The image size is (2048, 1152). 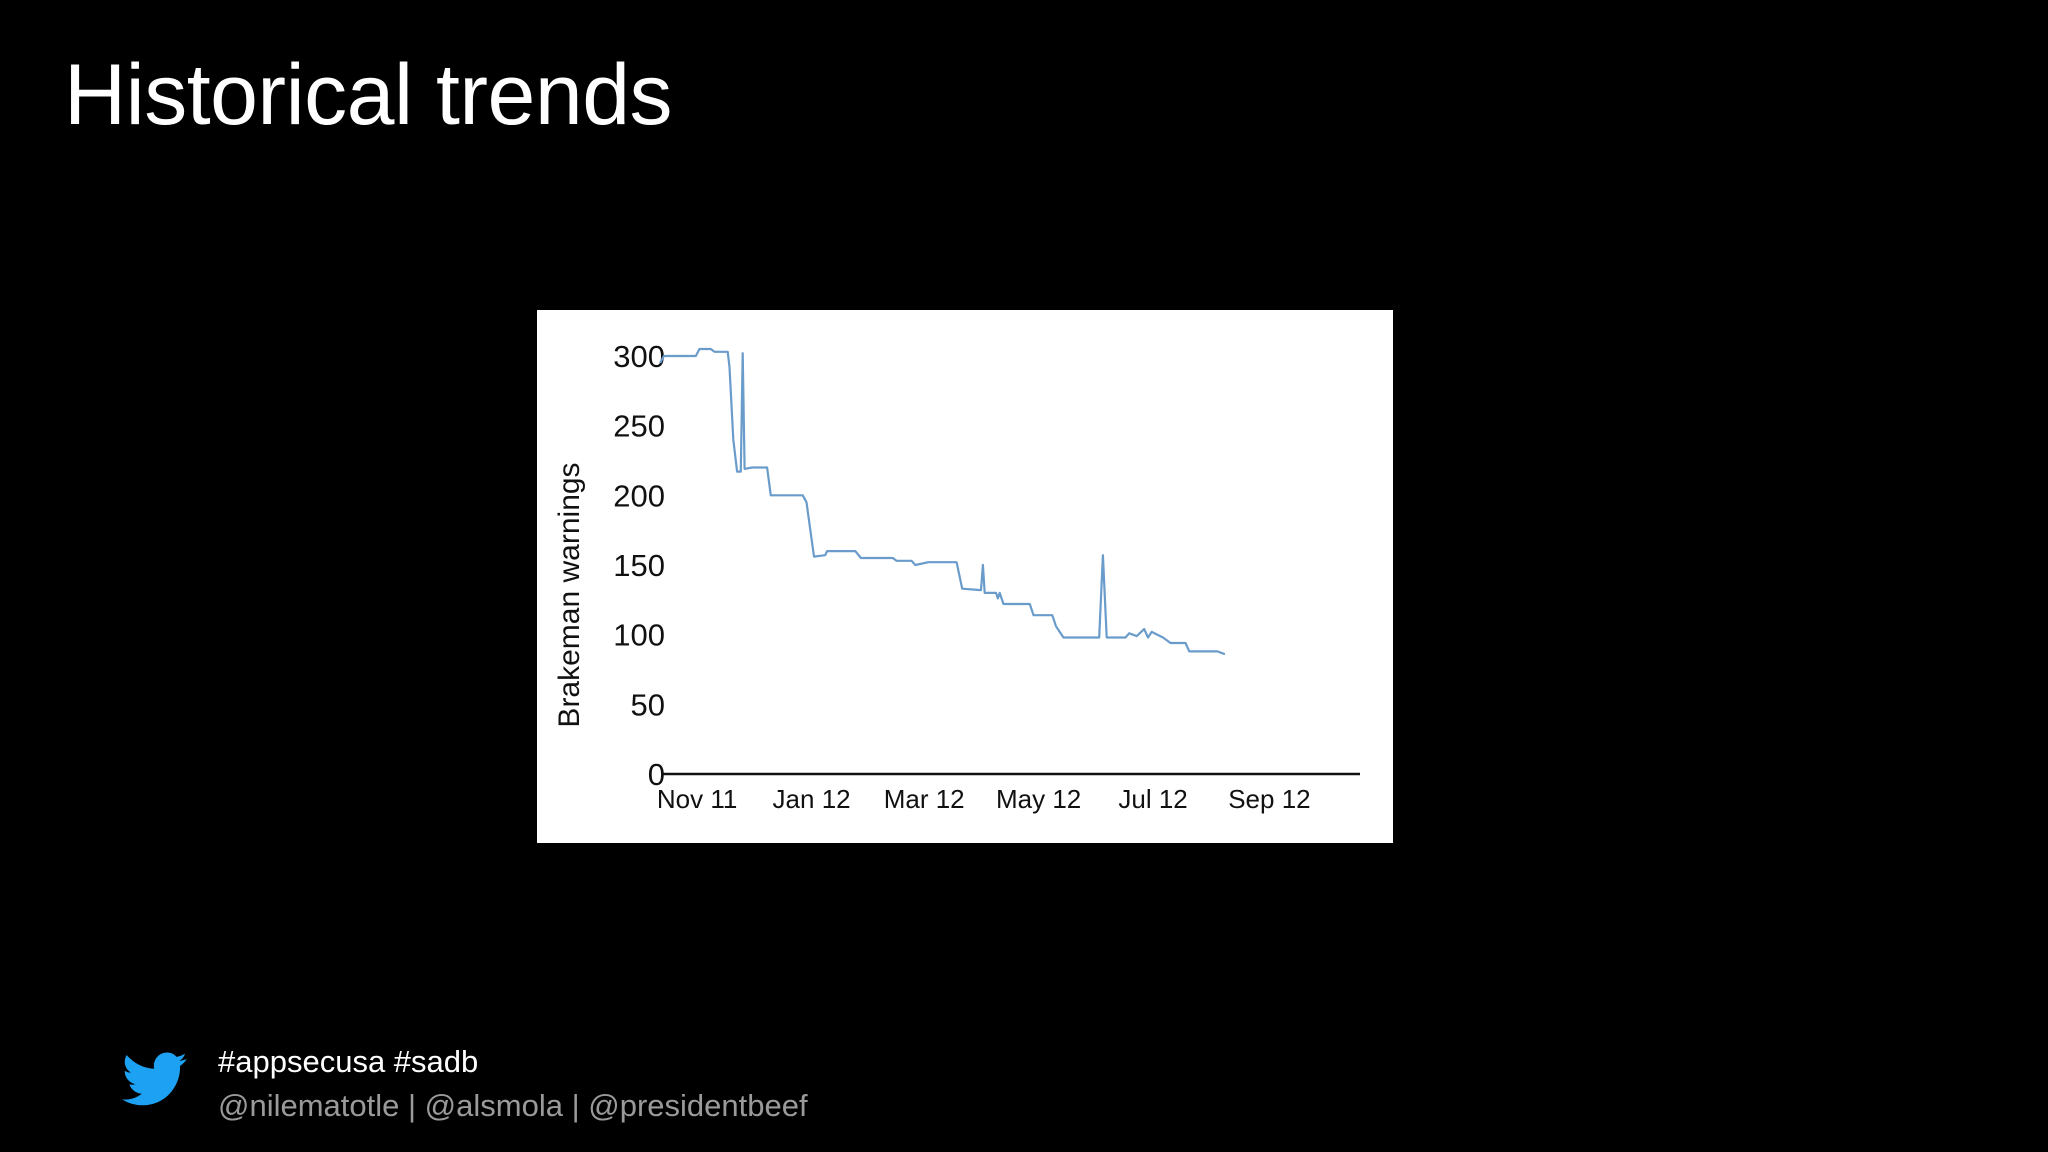 I want to click on twitter-bird-icon, so click(x=154, y=1079).